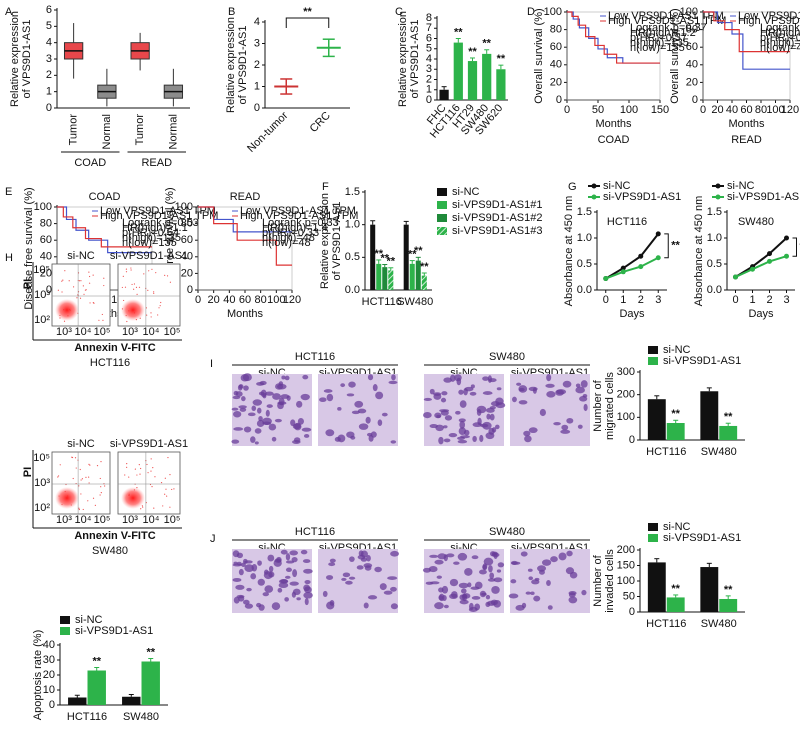 The width and height of the screenshot is (800, 734). Describe the element at coordinates (752, 300) in the screenshot. I see `x-tick-label: 1` at that location.